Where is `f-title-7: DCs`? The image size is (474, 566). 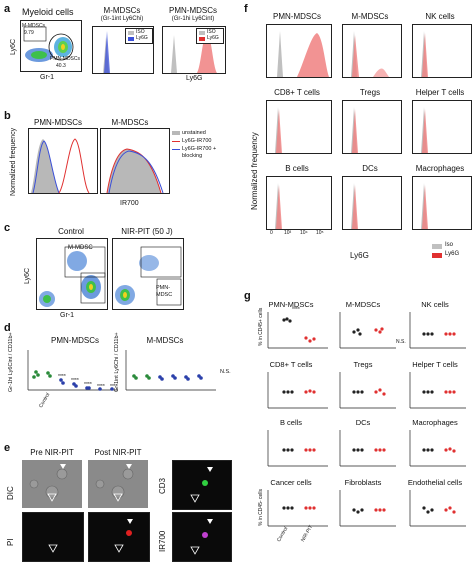 f-title-7: DCs is located at coordinates (370, 168).